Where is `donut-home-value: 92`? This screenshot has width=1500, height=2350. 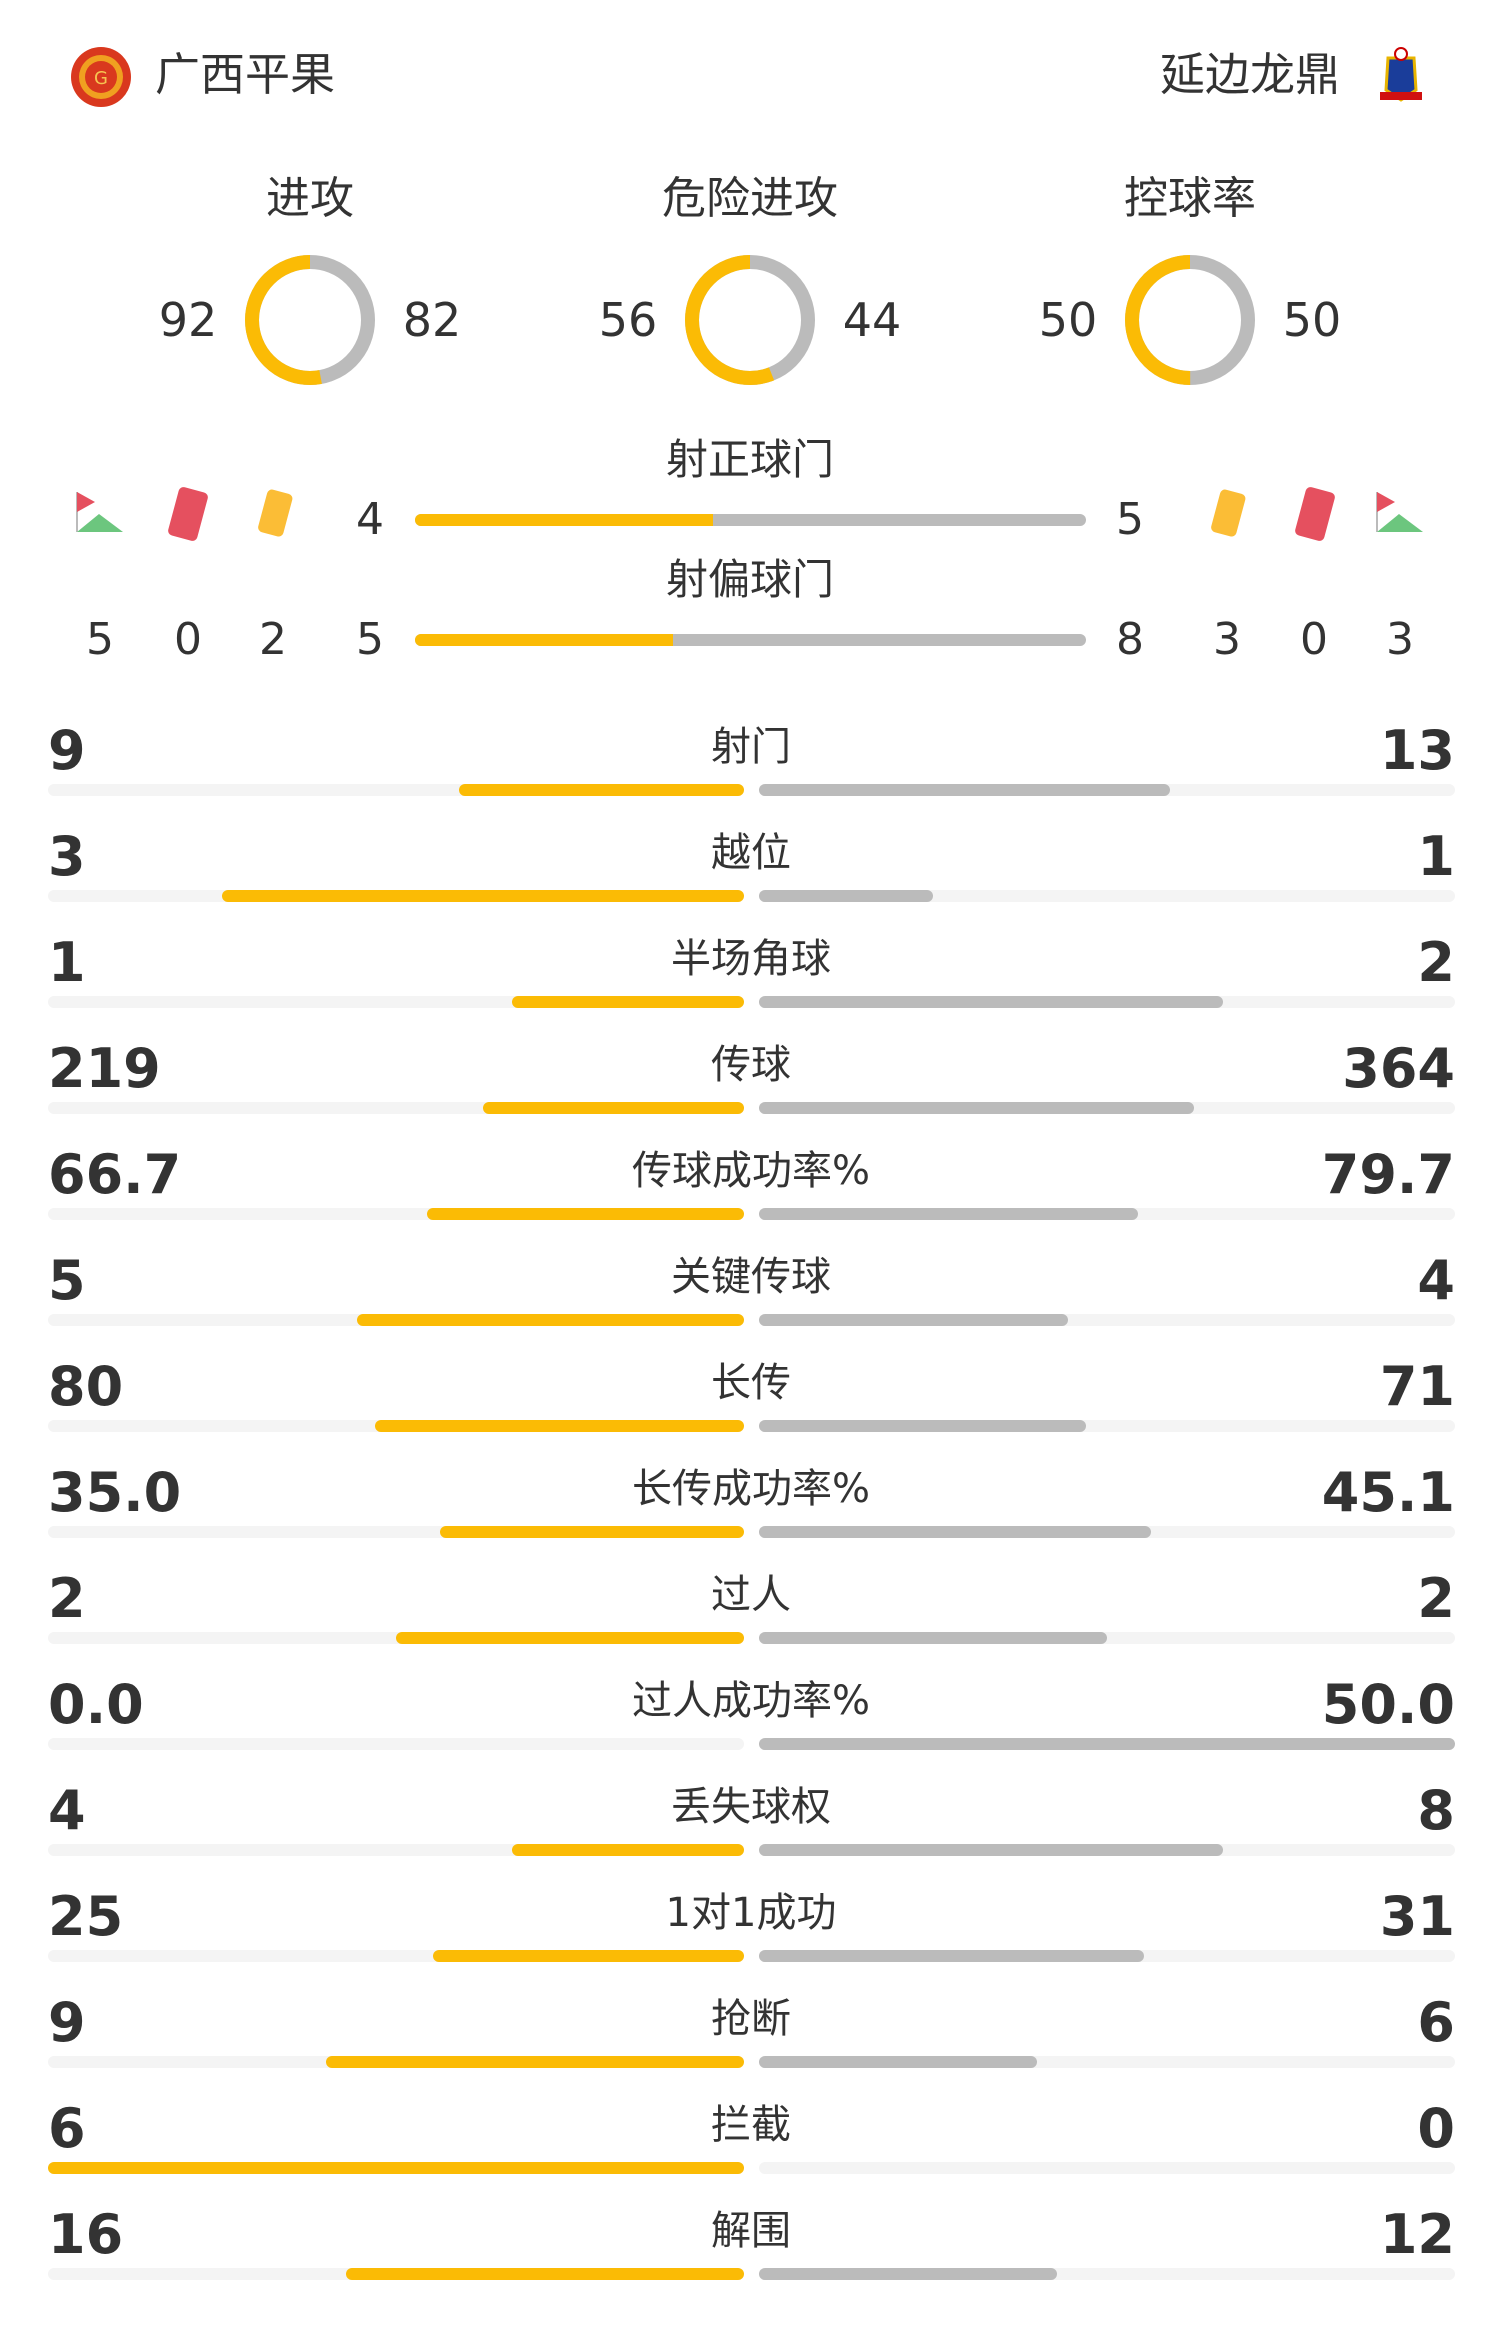
donut-home-value: 92 is located at coordinates (188, 320).